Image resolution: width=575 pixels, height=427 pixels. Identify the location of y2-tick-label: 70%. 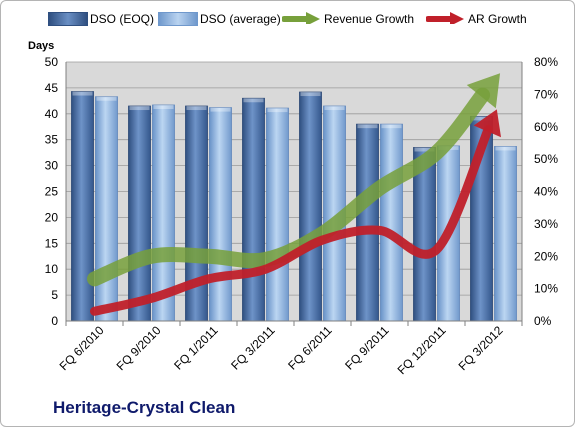
(546, 94).